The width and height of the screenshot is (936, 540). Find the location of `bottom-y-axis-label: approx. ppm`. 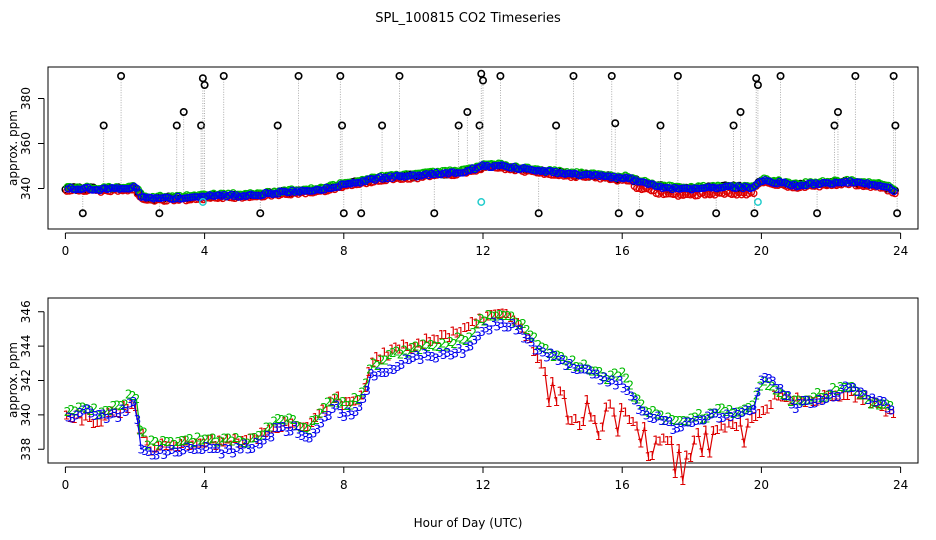

bottom-y-axis-label: approx. ppm is located at coordinates (13, 380).